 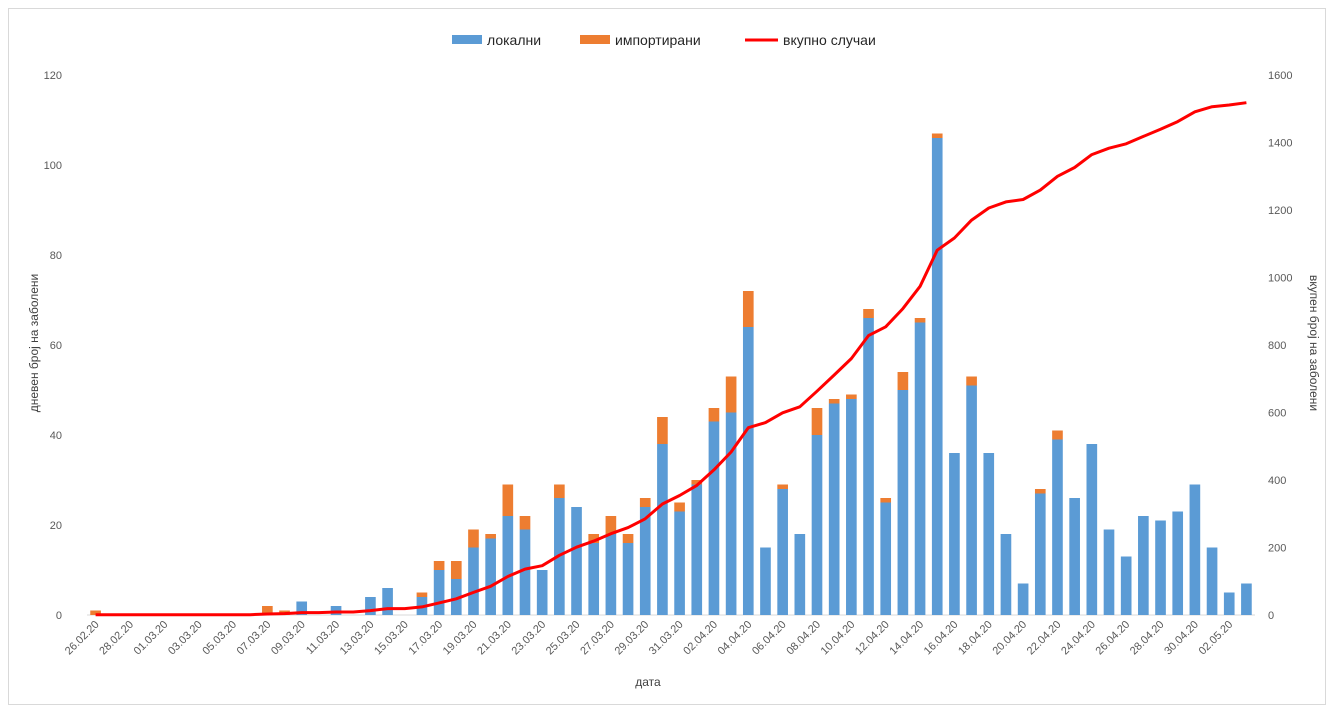 I want to click on y-tick-label-left: 120, so click(x=53, y=76).